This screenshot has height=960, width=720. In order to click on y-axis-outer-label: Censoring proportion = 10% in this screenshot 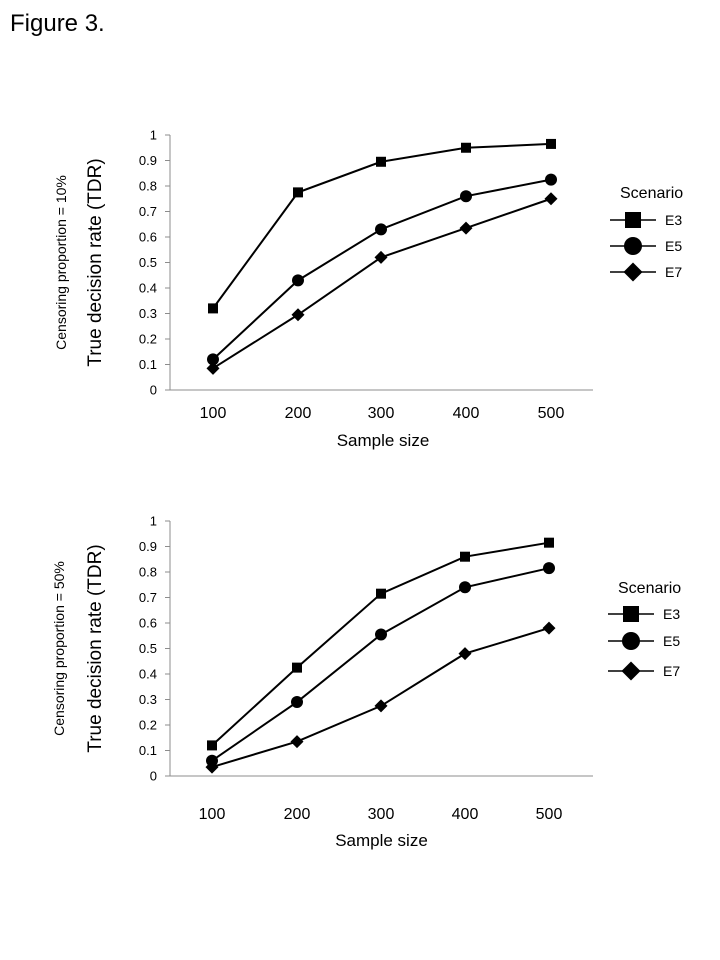, I will do `click(61, 262)`.